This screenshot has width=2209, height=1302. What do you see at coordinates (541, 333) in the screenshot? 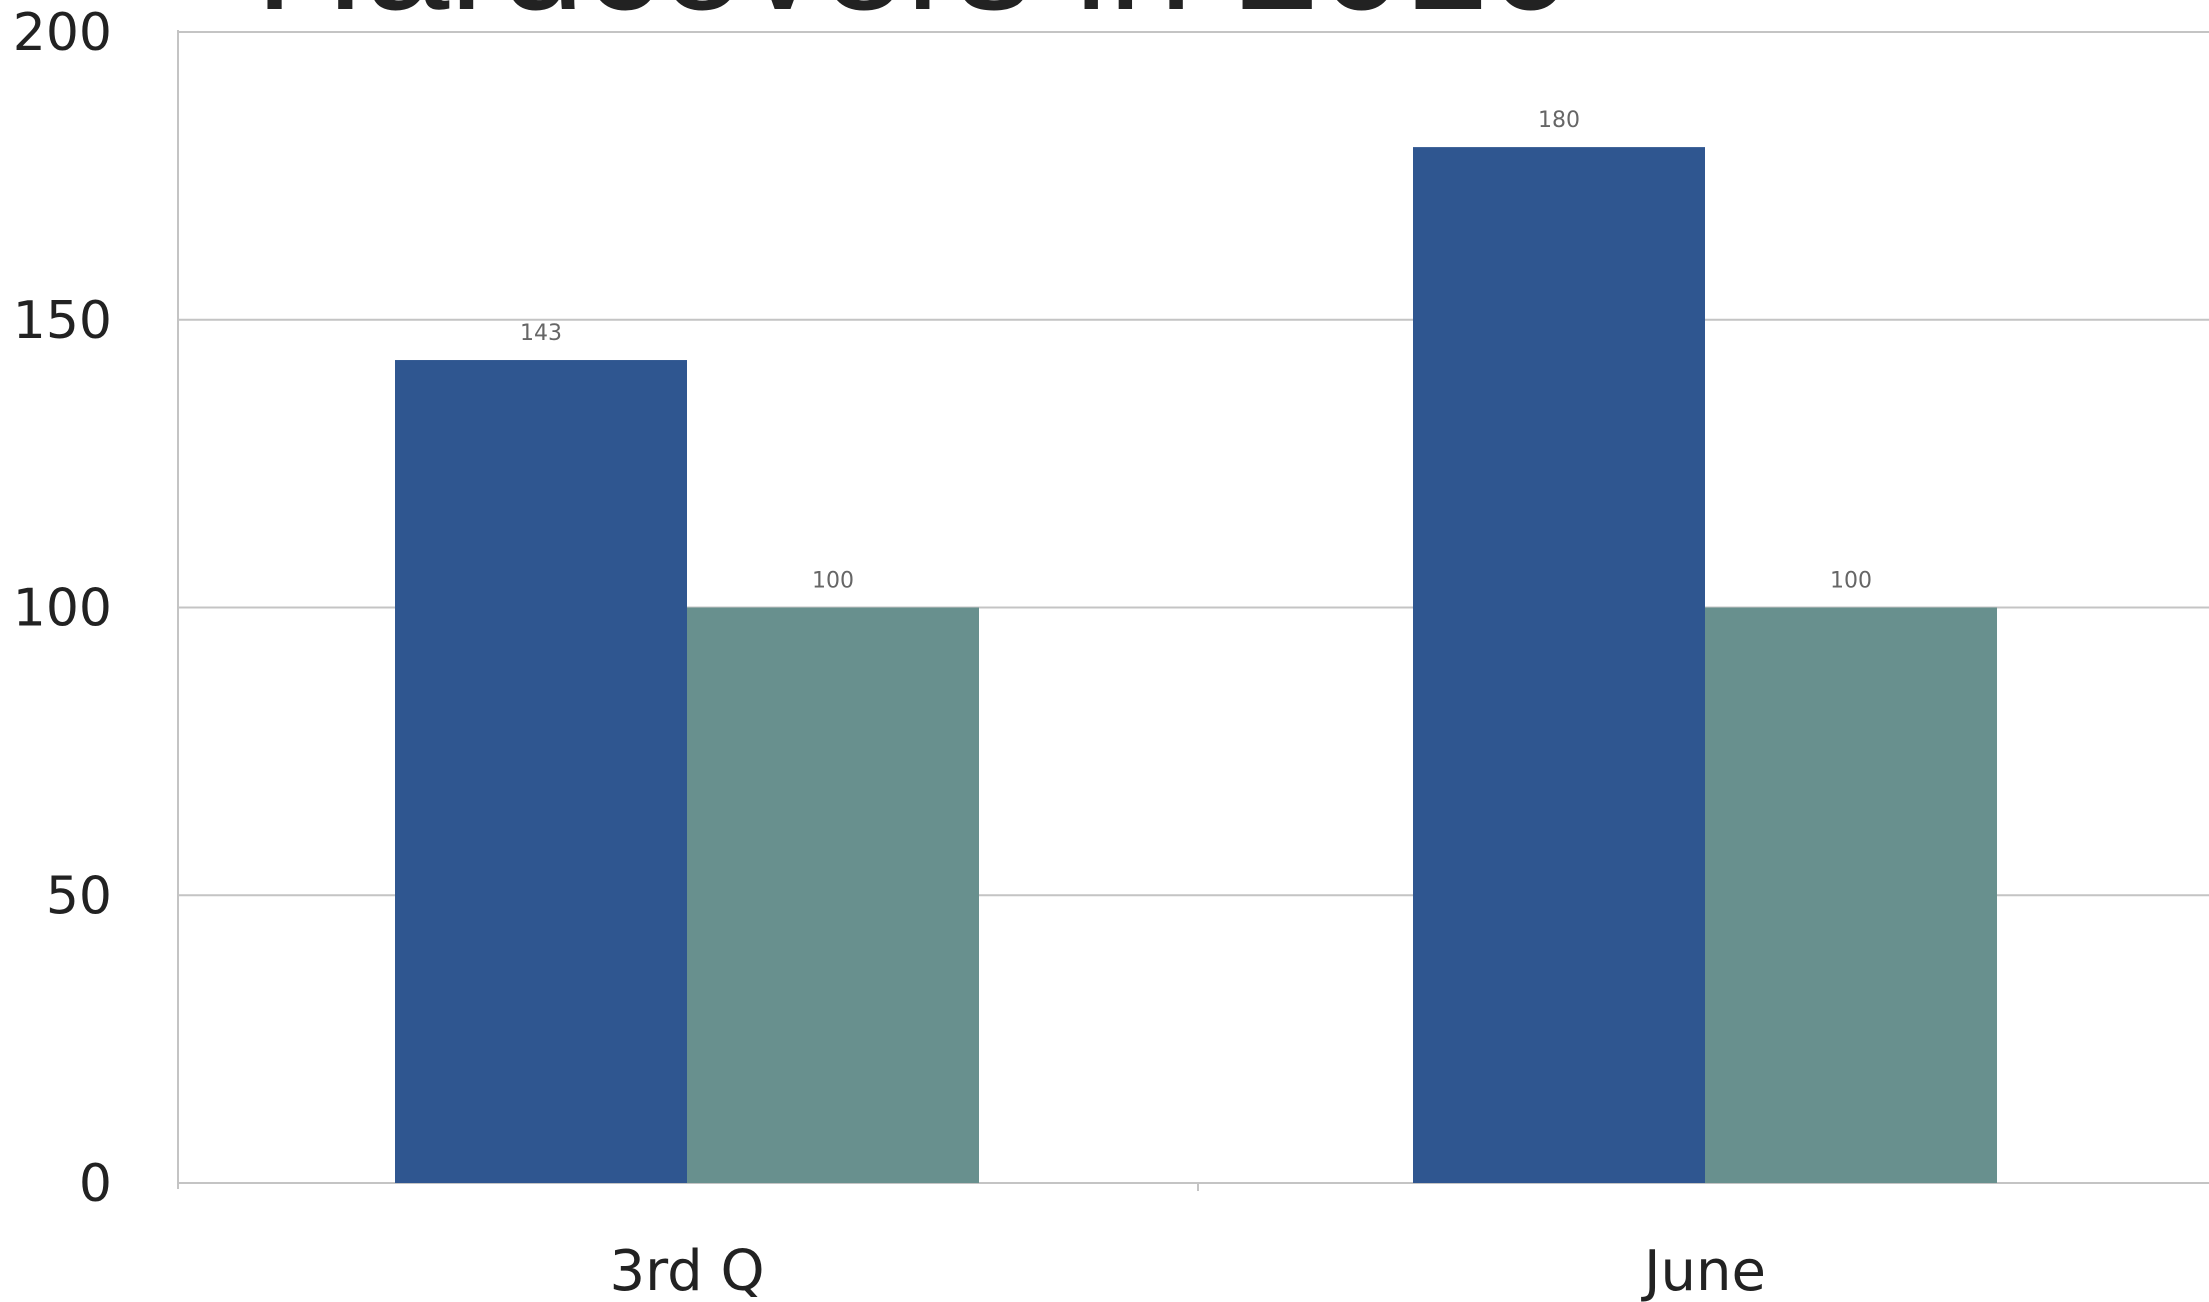
I see `data-label: 143` at bounding box center [541, 333].